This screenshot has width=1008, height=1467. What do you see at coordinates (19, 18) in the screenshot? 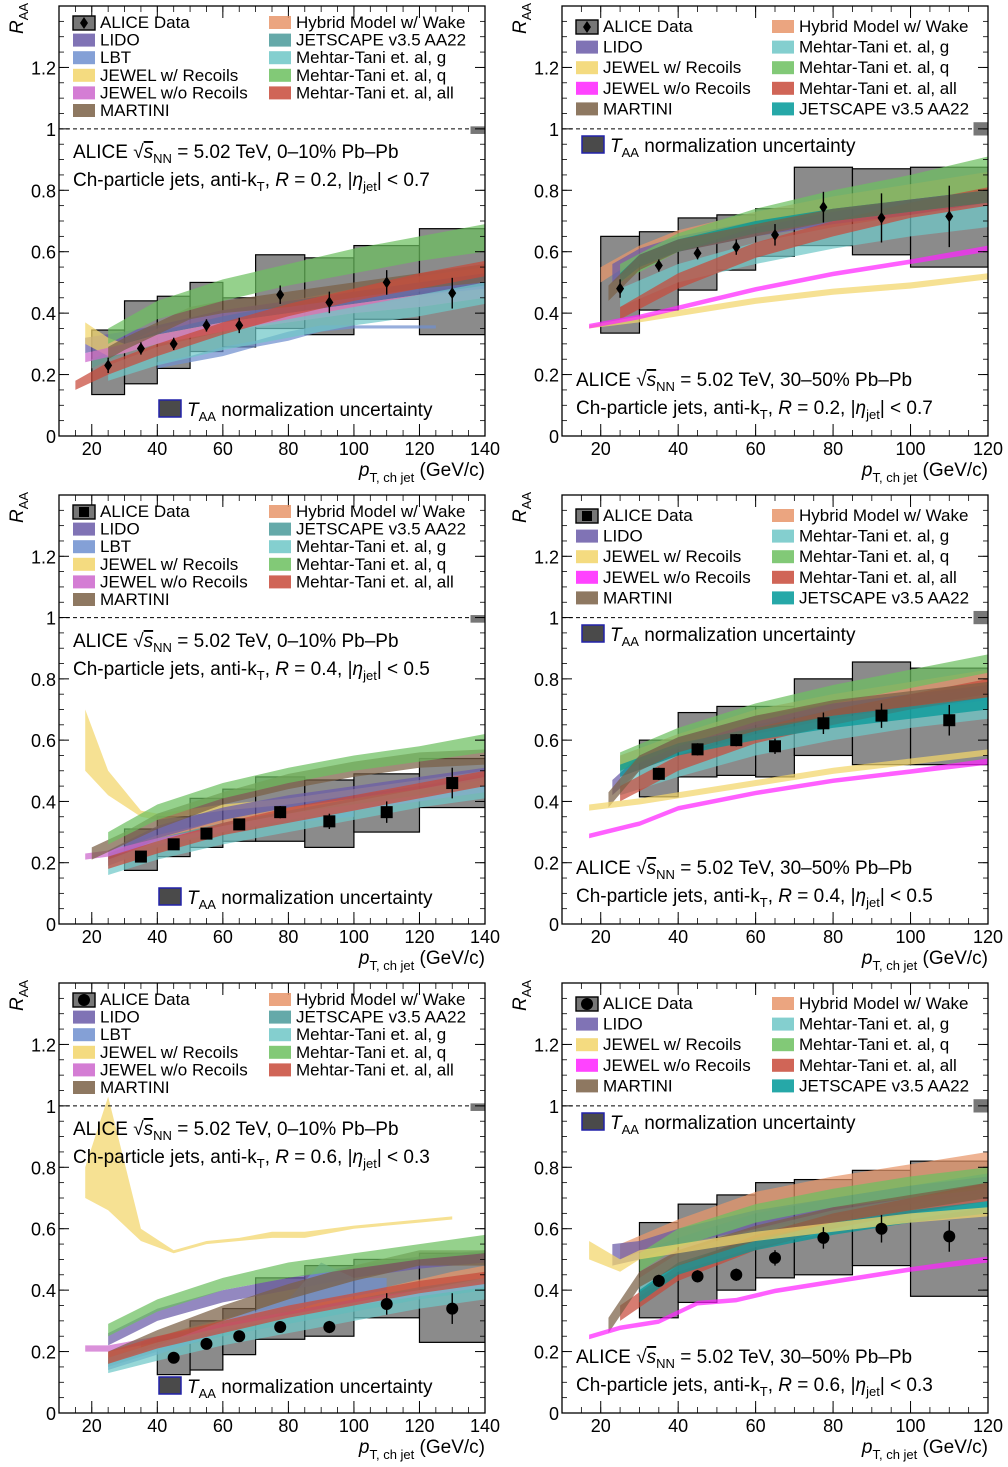
I see `y-axis-label: RAA` at bounding box center [19, 18].